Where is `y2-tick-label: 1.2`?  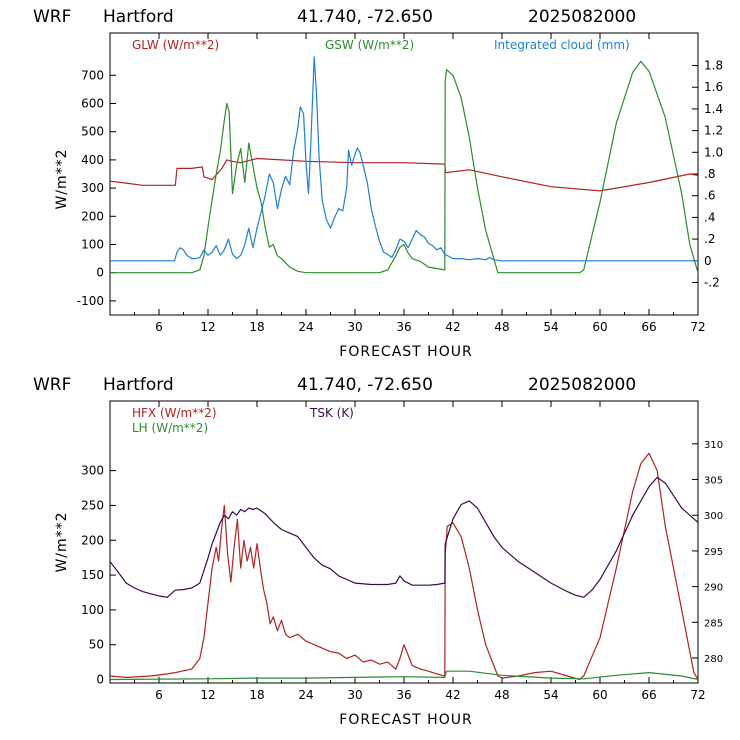
y2-tick-label: 1.2 is located at coordinates (713, 131).